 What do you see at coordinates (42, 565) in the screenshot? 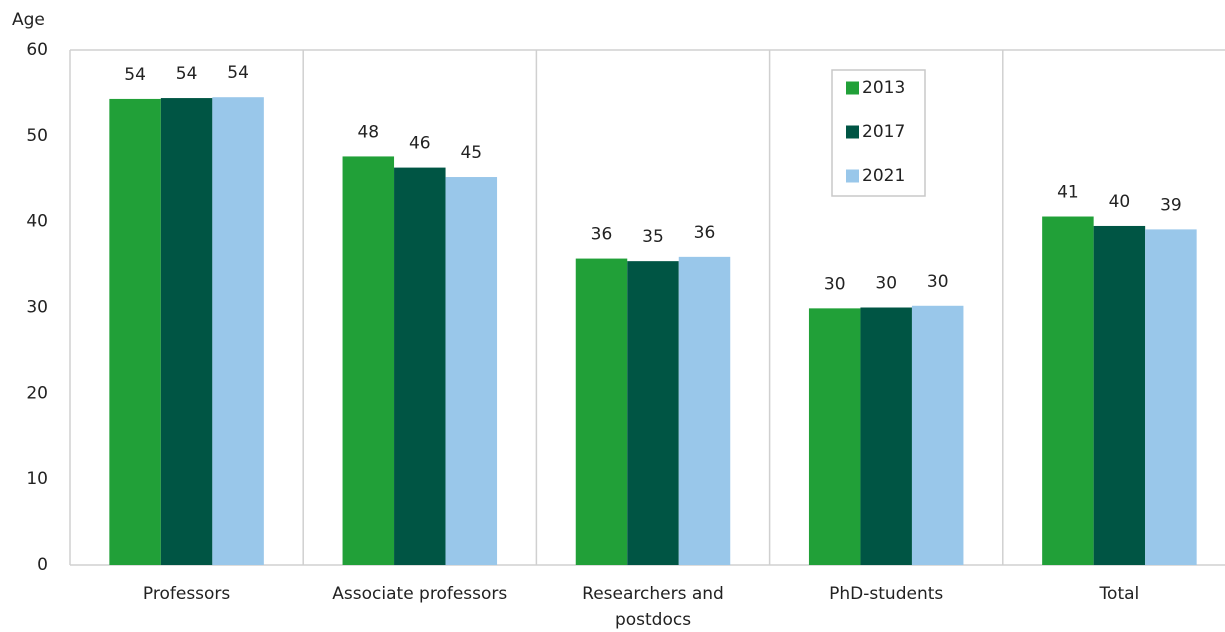
I see `y-tick-label: 0` at bounding box center [42, 565].